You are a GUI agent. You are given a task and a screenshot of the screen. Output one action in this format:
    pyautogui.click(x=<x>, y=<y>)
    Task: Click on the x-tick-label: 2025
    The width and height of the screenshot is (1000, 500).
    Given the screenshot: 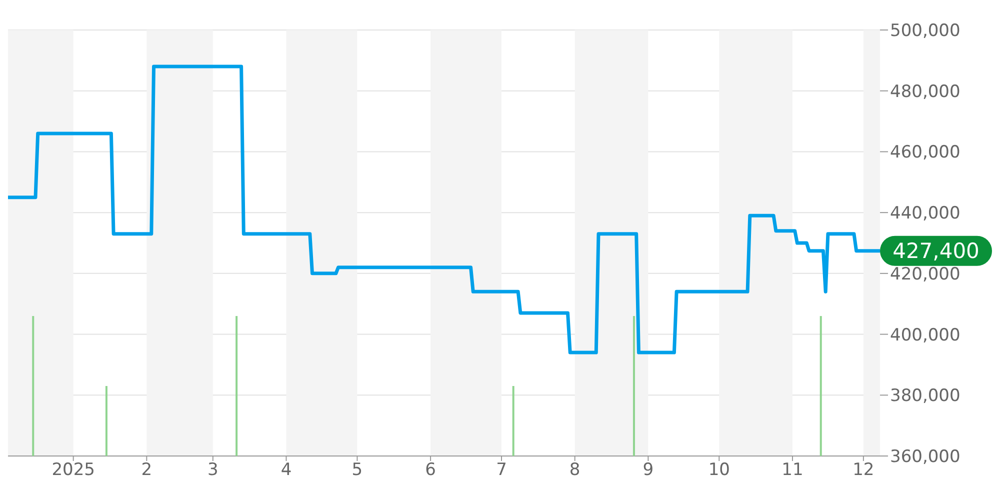 What is the action you would take?
    pyautogui.click(x=73, y=470)
    